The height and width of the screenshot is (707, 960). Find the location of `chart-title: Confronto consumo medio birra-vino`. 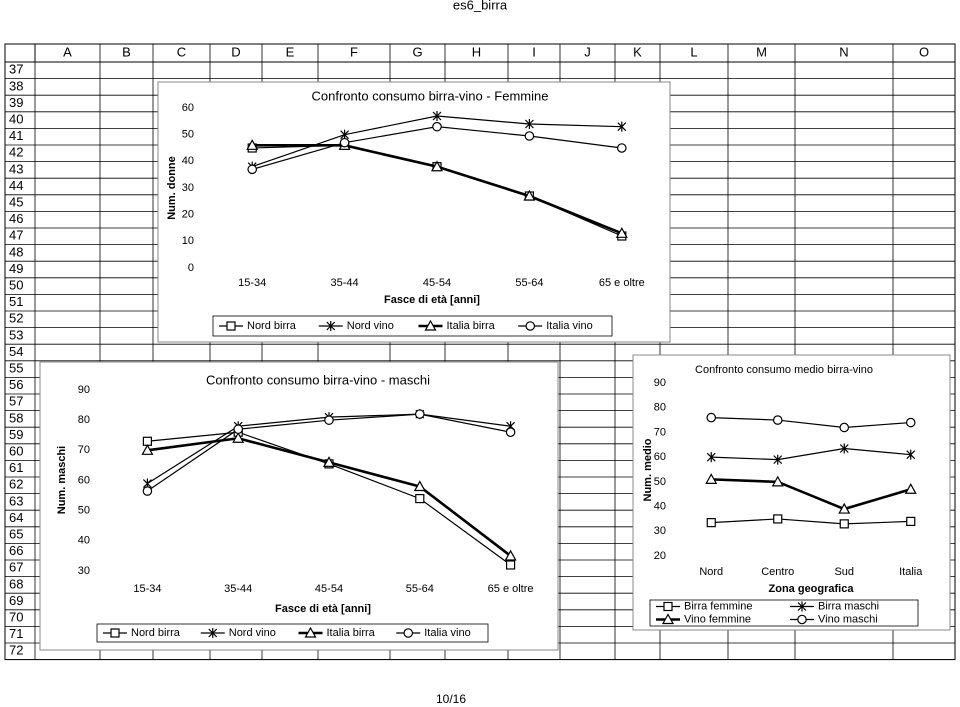

chart-title: Confronto consumo medio birra-vino is located at coordinates (784, 370).